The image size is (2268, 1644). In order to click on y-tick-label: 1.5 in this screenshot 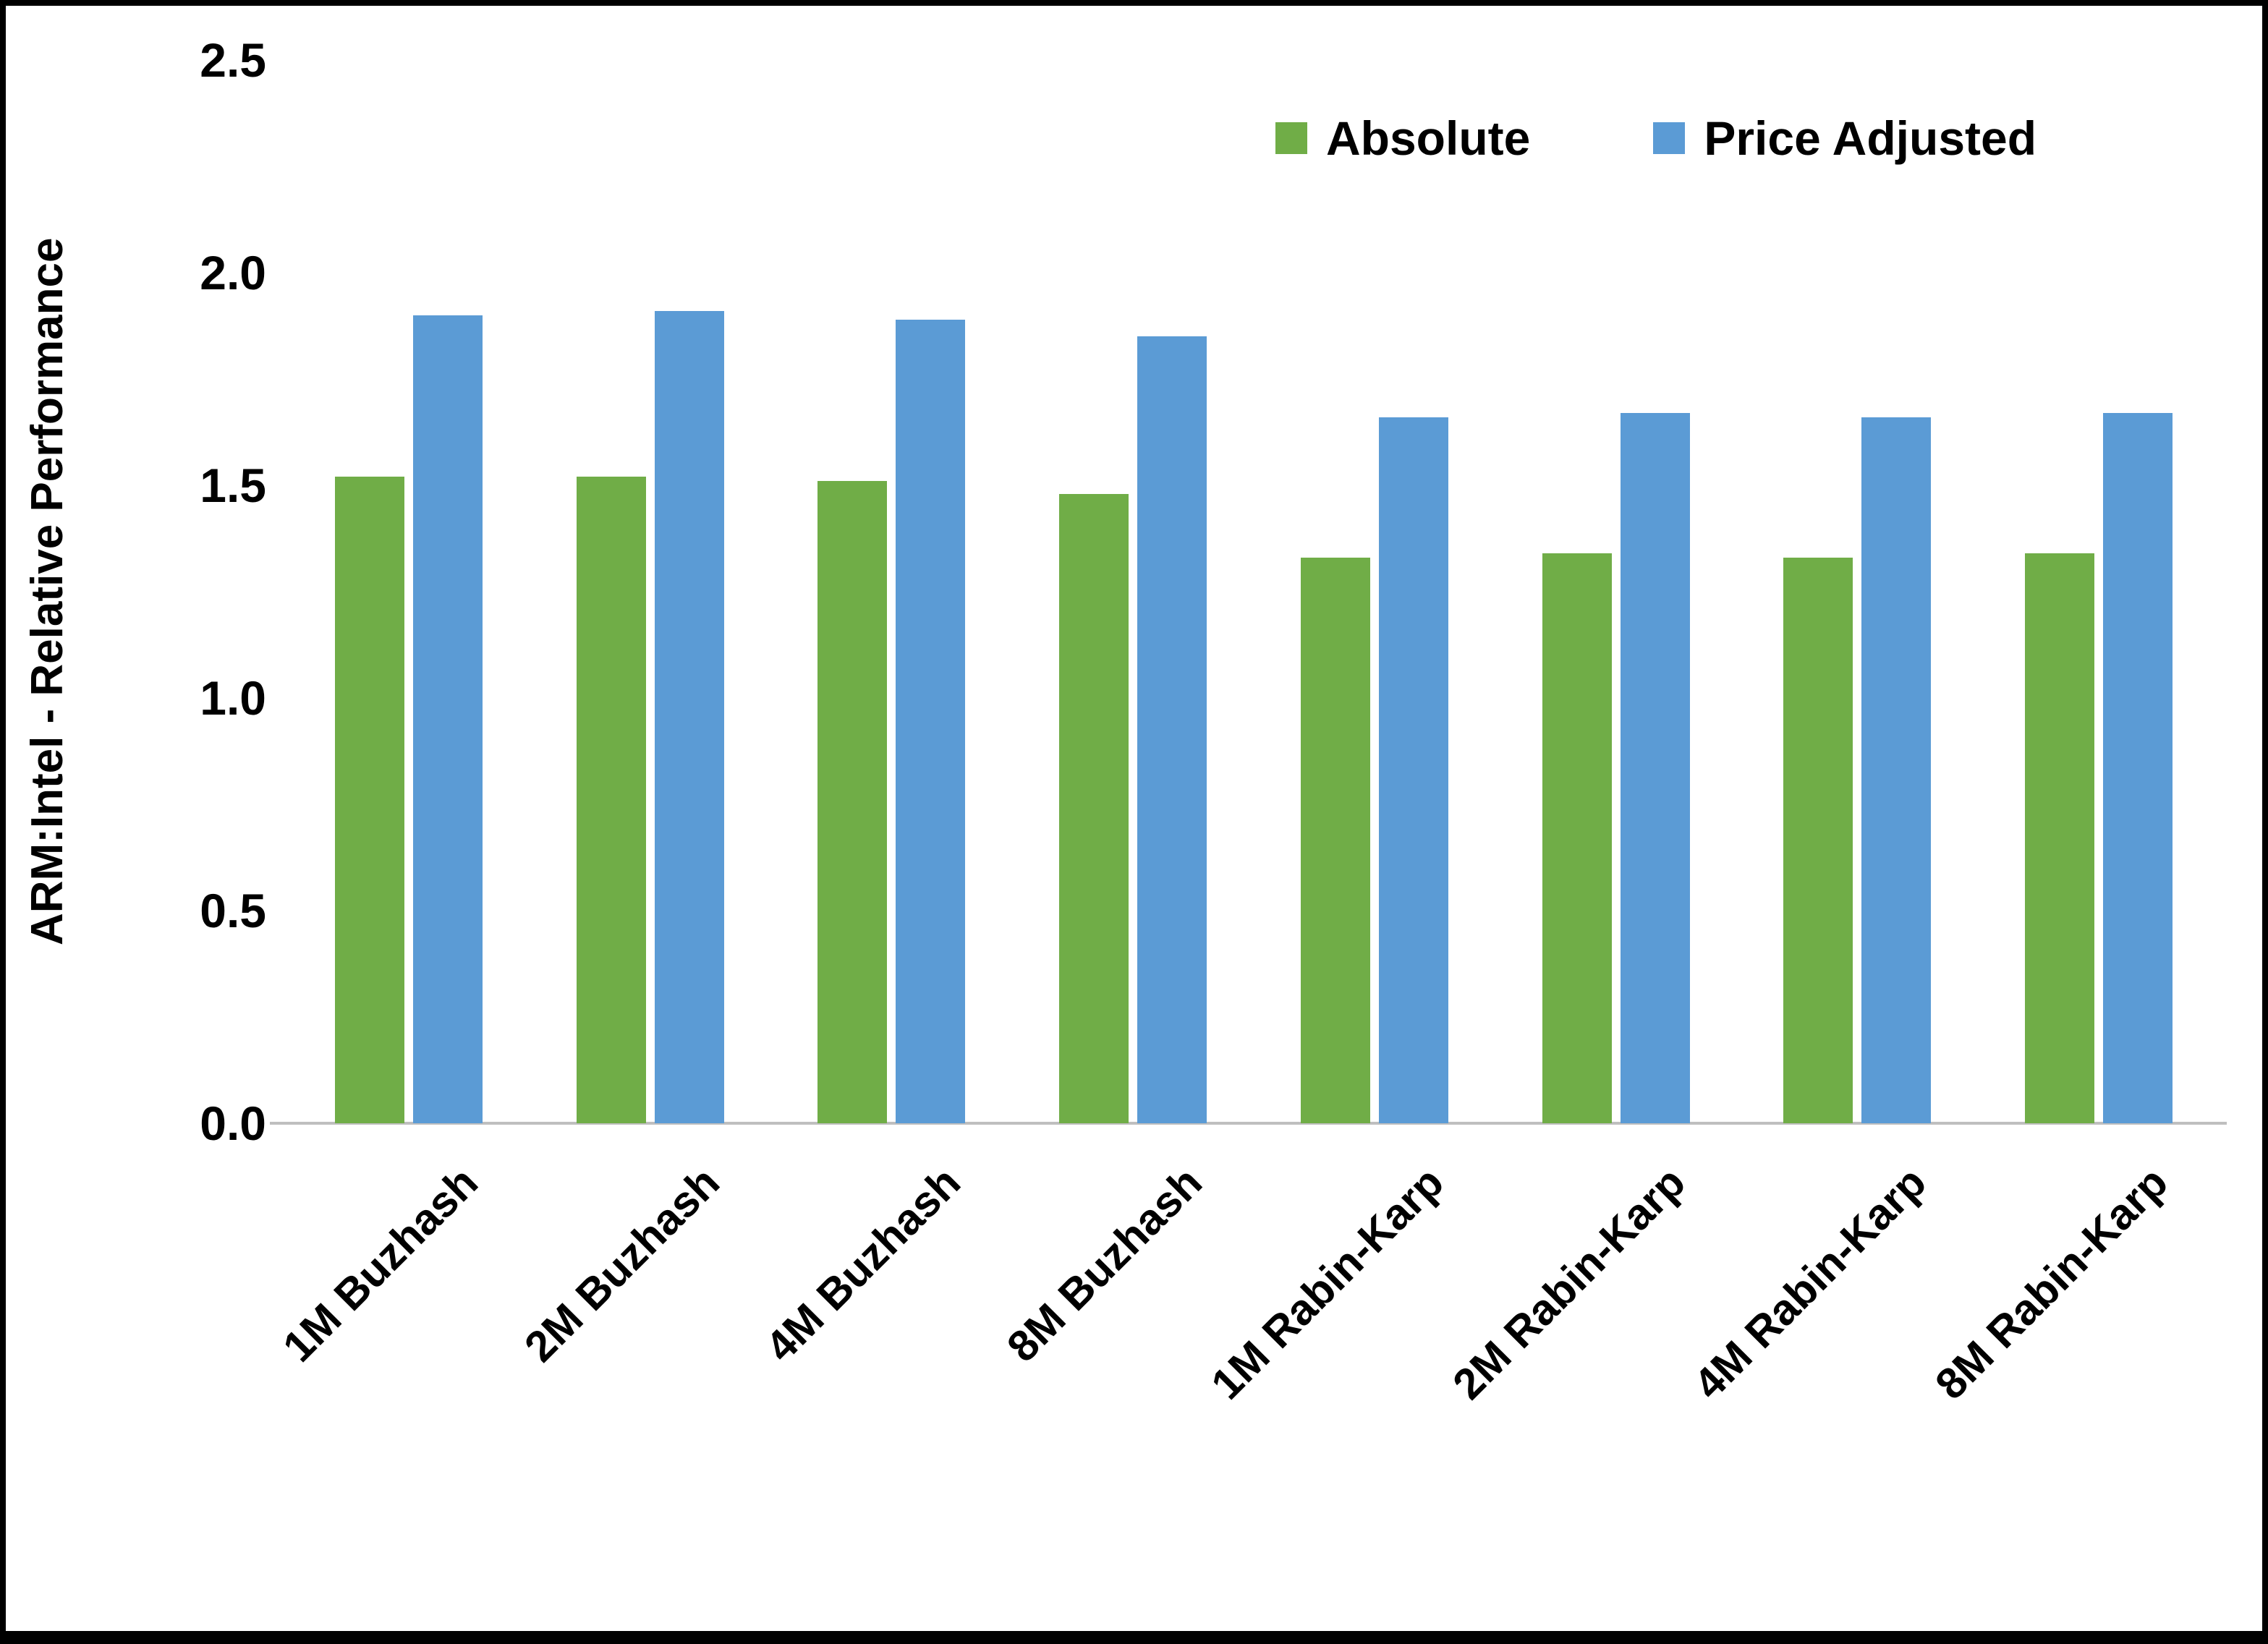, I will do `click(233, 485)`.